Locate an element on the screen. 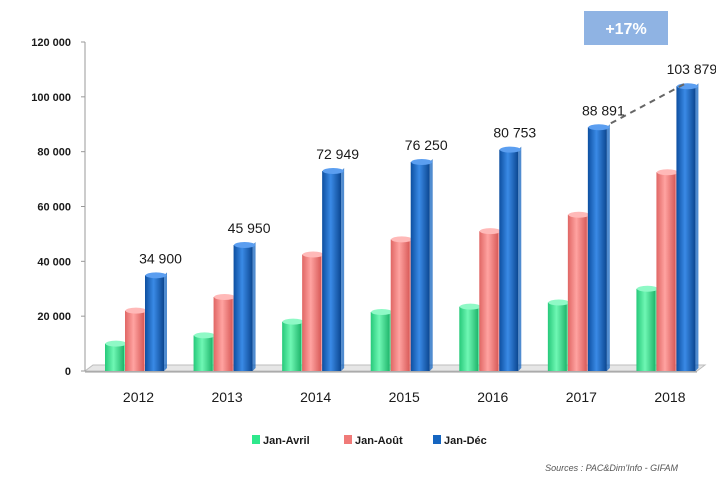 The width and height of the screenshot is (716, 480). trend-dashed-line is located at coordinates (648, 103).